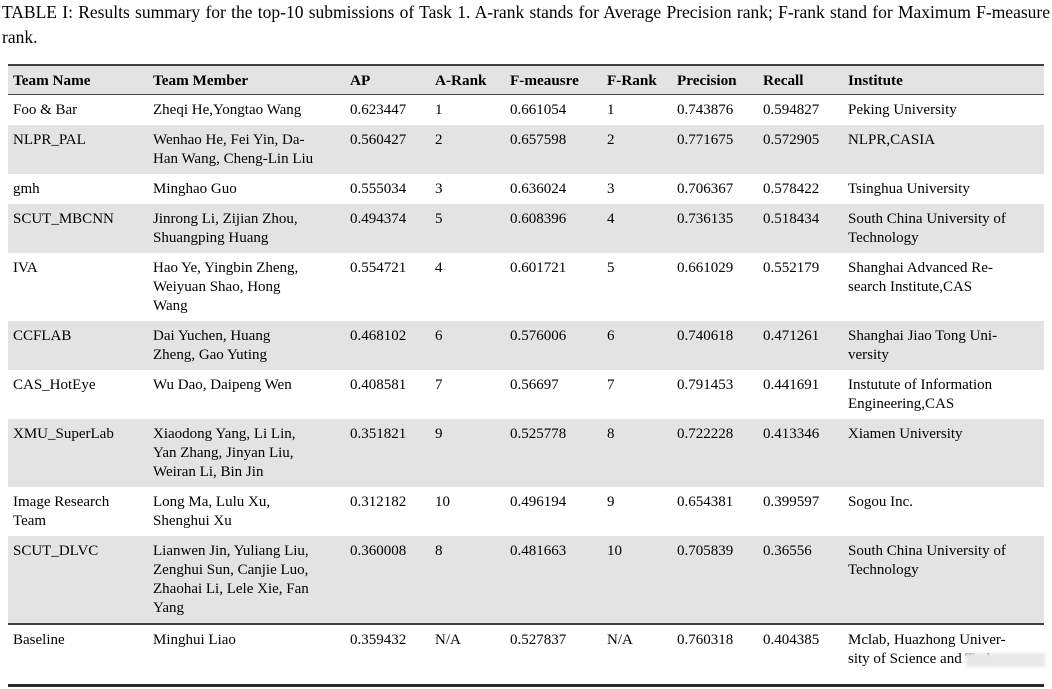 The image size is (1052, 689). Describe the element at coordinates (880, 502) in the screenshot. I see `institute-cell: Sogou Inc.` at that location.